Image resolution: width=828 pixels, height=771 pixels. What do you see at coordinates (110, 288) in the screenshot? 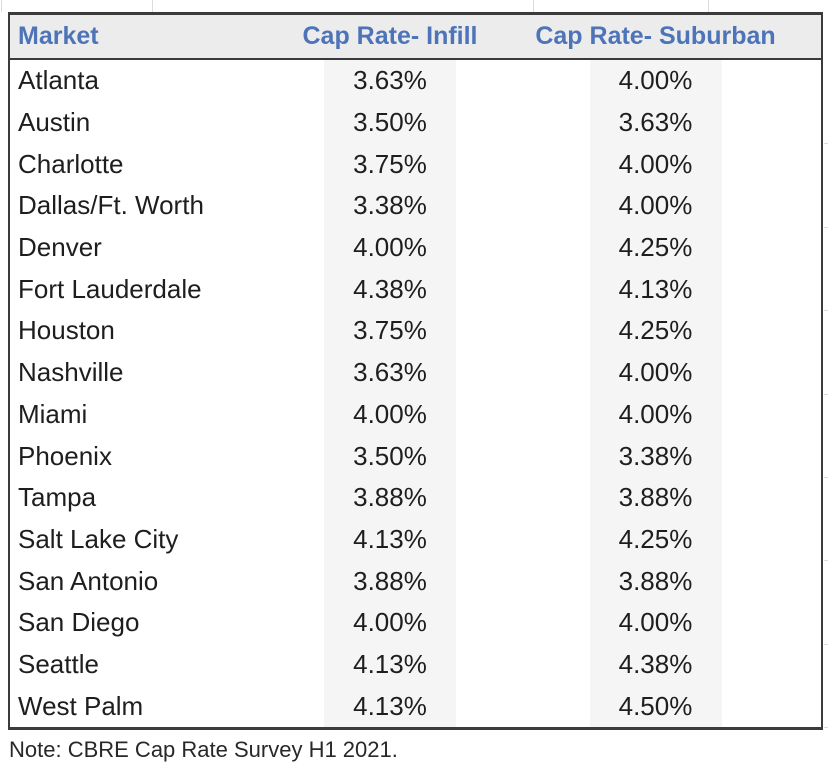
I see `market-cell: Fort Lauderdale` at bounding box center [110, 288].